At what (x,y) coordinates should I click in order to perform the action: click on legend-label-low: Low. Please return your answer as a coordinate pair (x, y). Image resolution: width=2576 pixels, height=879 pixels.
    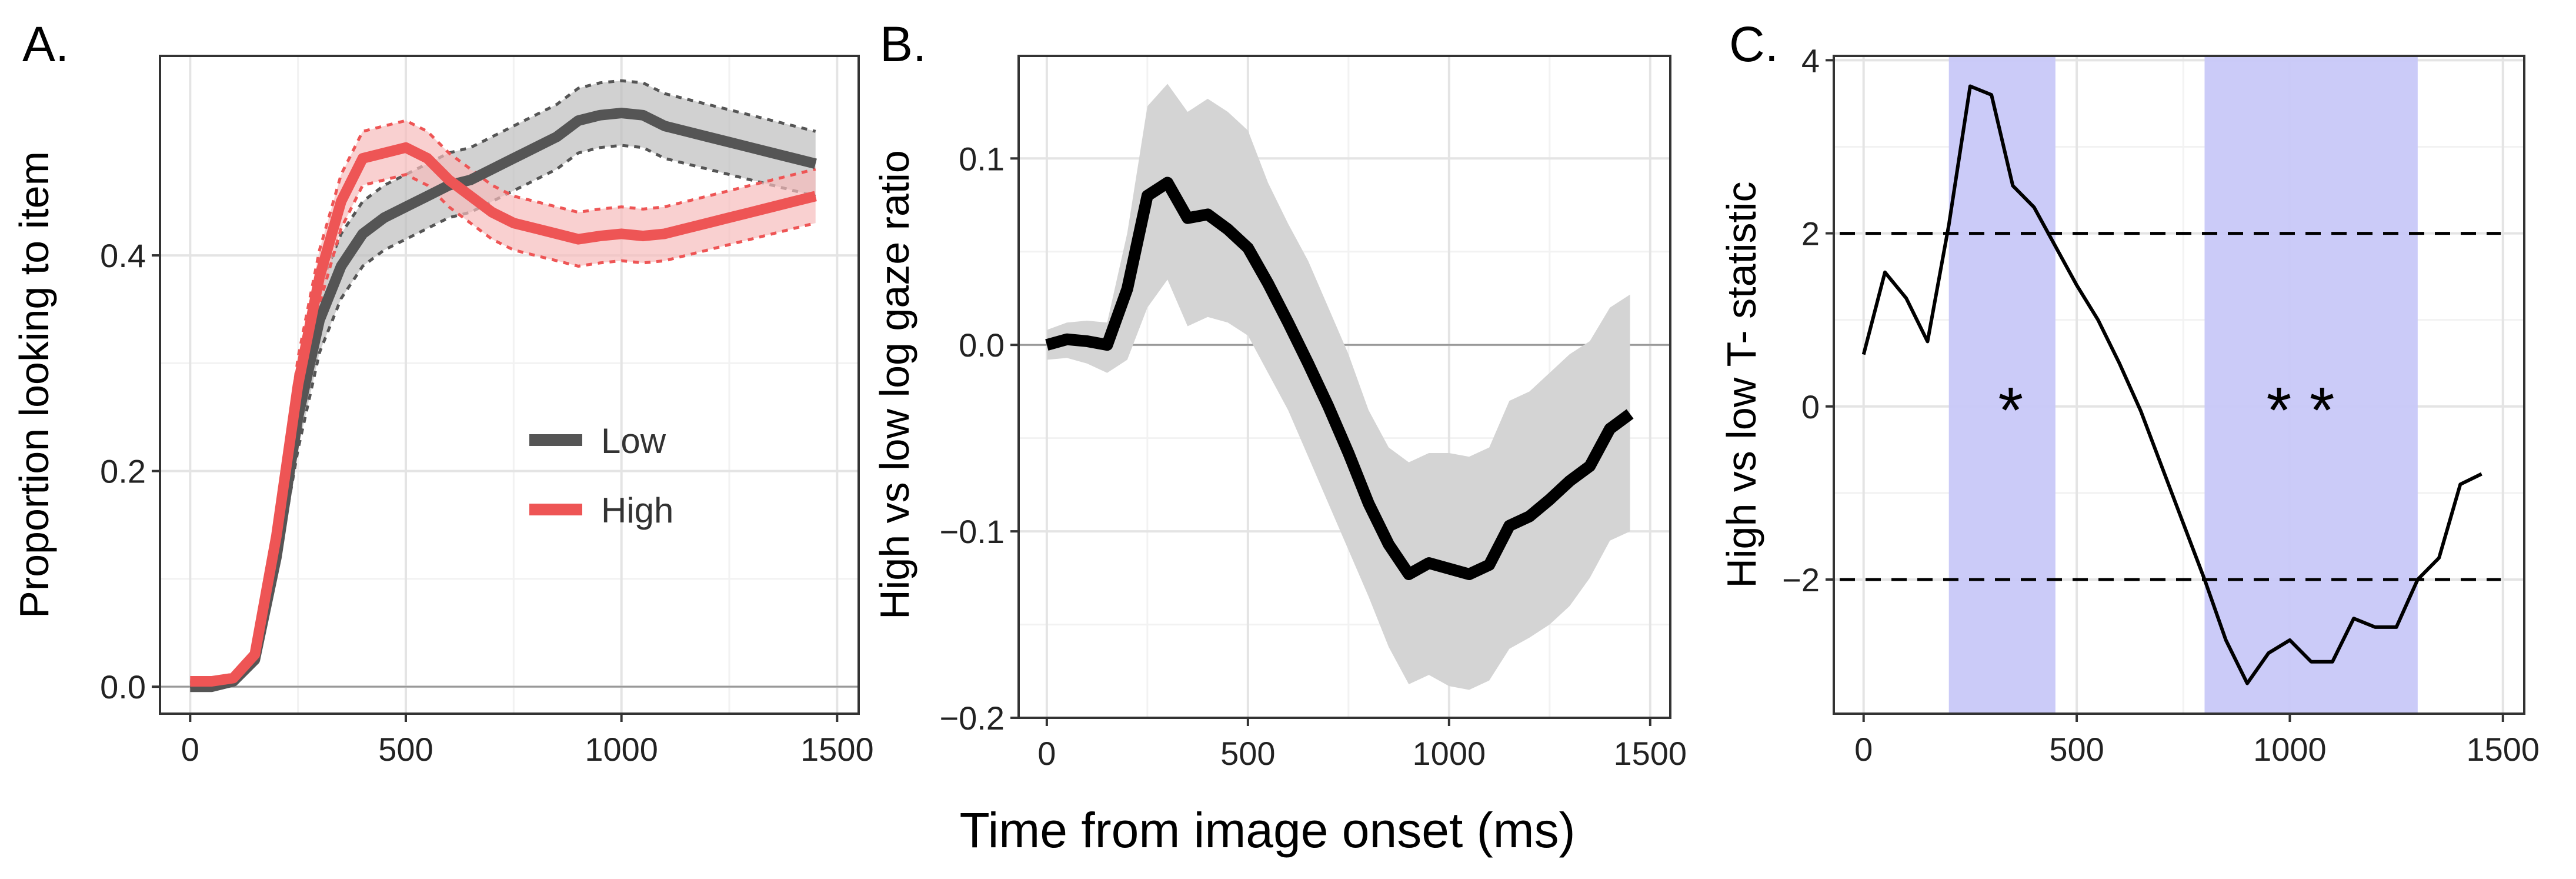
    Looking at the image, I should click on (633, 441).